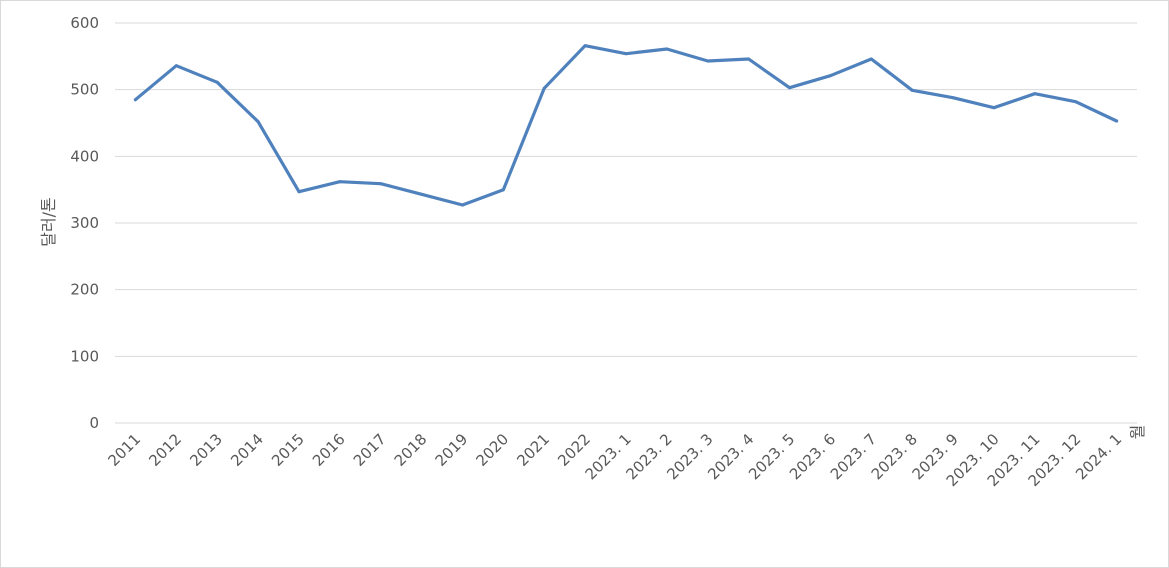 This screenshot has width=1169, height=568. Describe the element at coordinates (125, 450) in the screenshot. I see `x-tick-label: 2011` at that location.